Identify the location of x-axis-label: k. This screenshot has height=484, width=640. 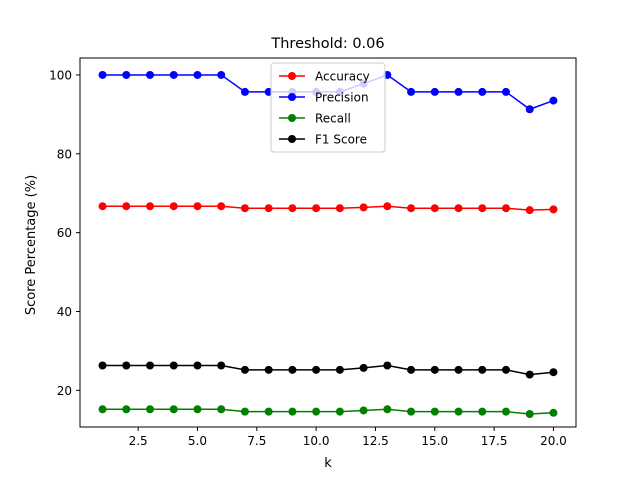
(328, 463).